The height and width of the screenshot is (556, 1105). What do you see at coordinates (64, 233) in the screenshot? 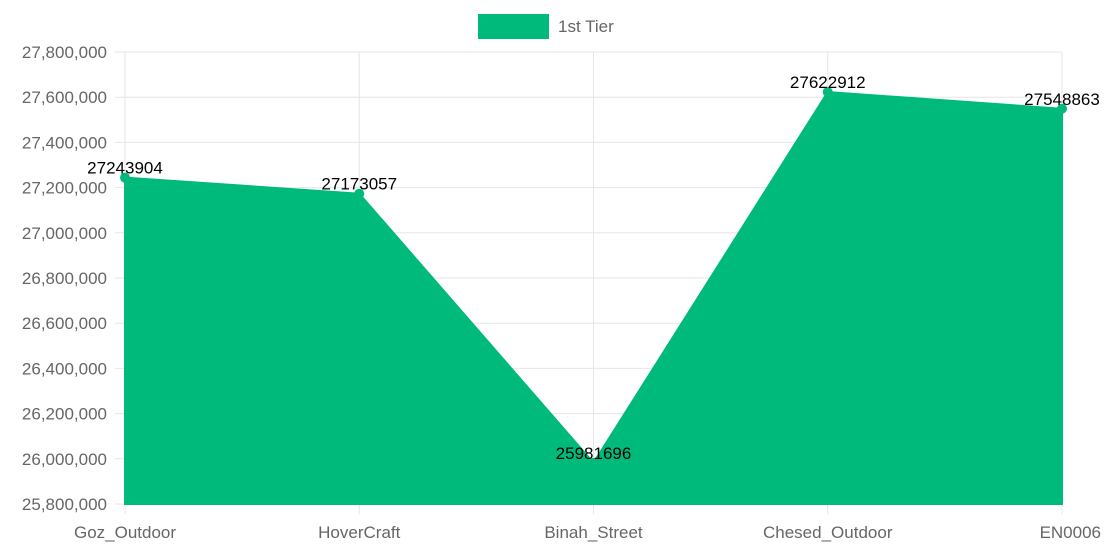
I see `y-tick-label: 27,000,000` at bounding box center [64, 233].